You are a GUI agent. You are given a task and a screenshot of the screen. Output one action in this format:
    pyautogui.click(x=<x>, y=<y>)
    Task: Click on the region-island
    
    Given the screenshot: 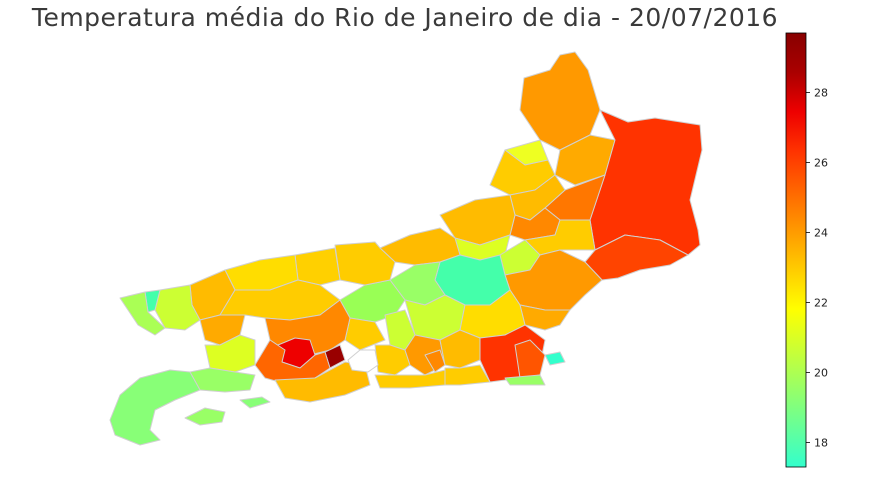 What is the action you would take?
    pyautogui.click(x=205, y=416)
    